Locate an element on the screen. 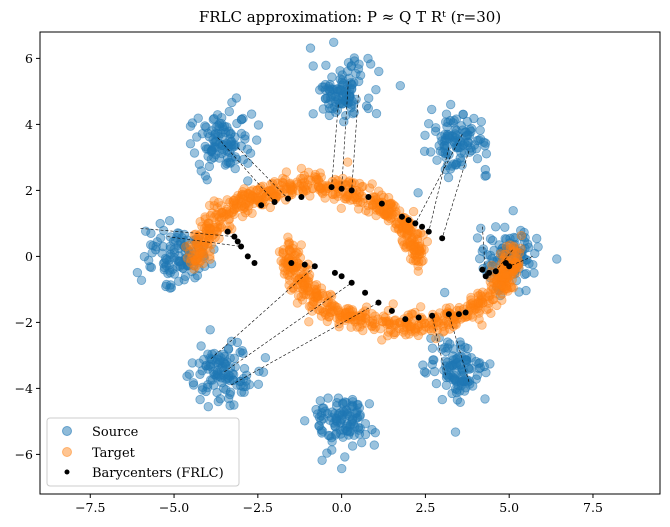 The image size is (670, 527). connection-line is located at coordinates (263, 173).